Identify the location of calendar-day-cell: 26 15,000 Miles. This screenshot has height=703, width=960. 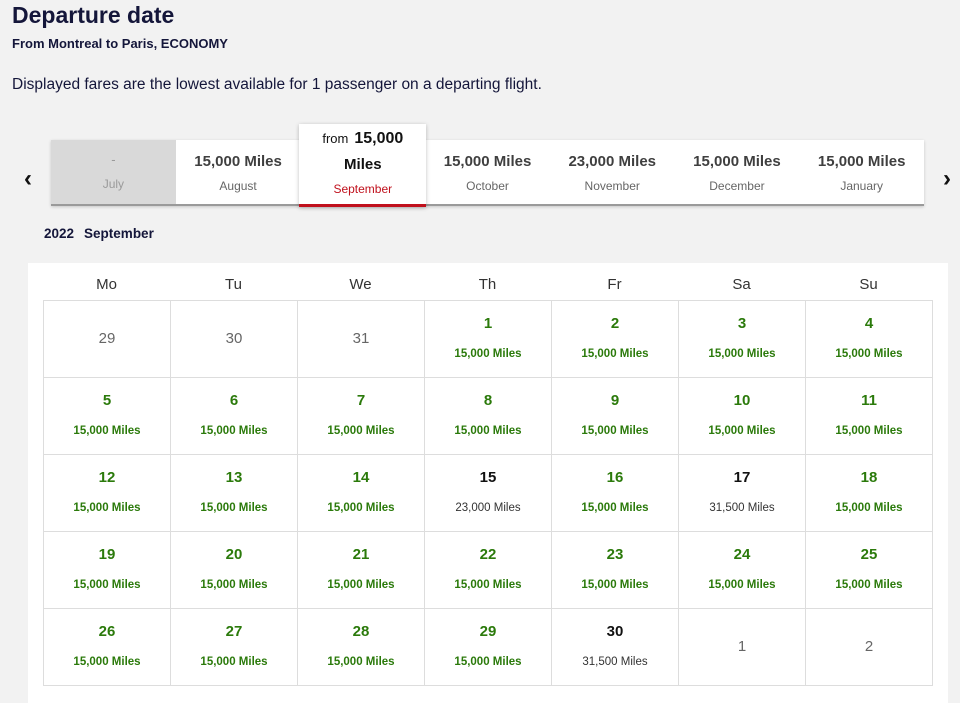
(107, 647).